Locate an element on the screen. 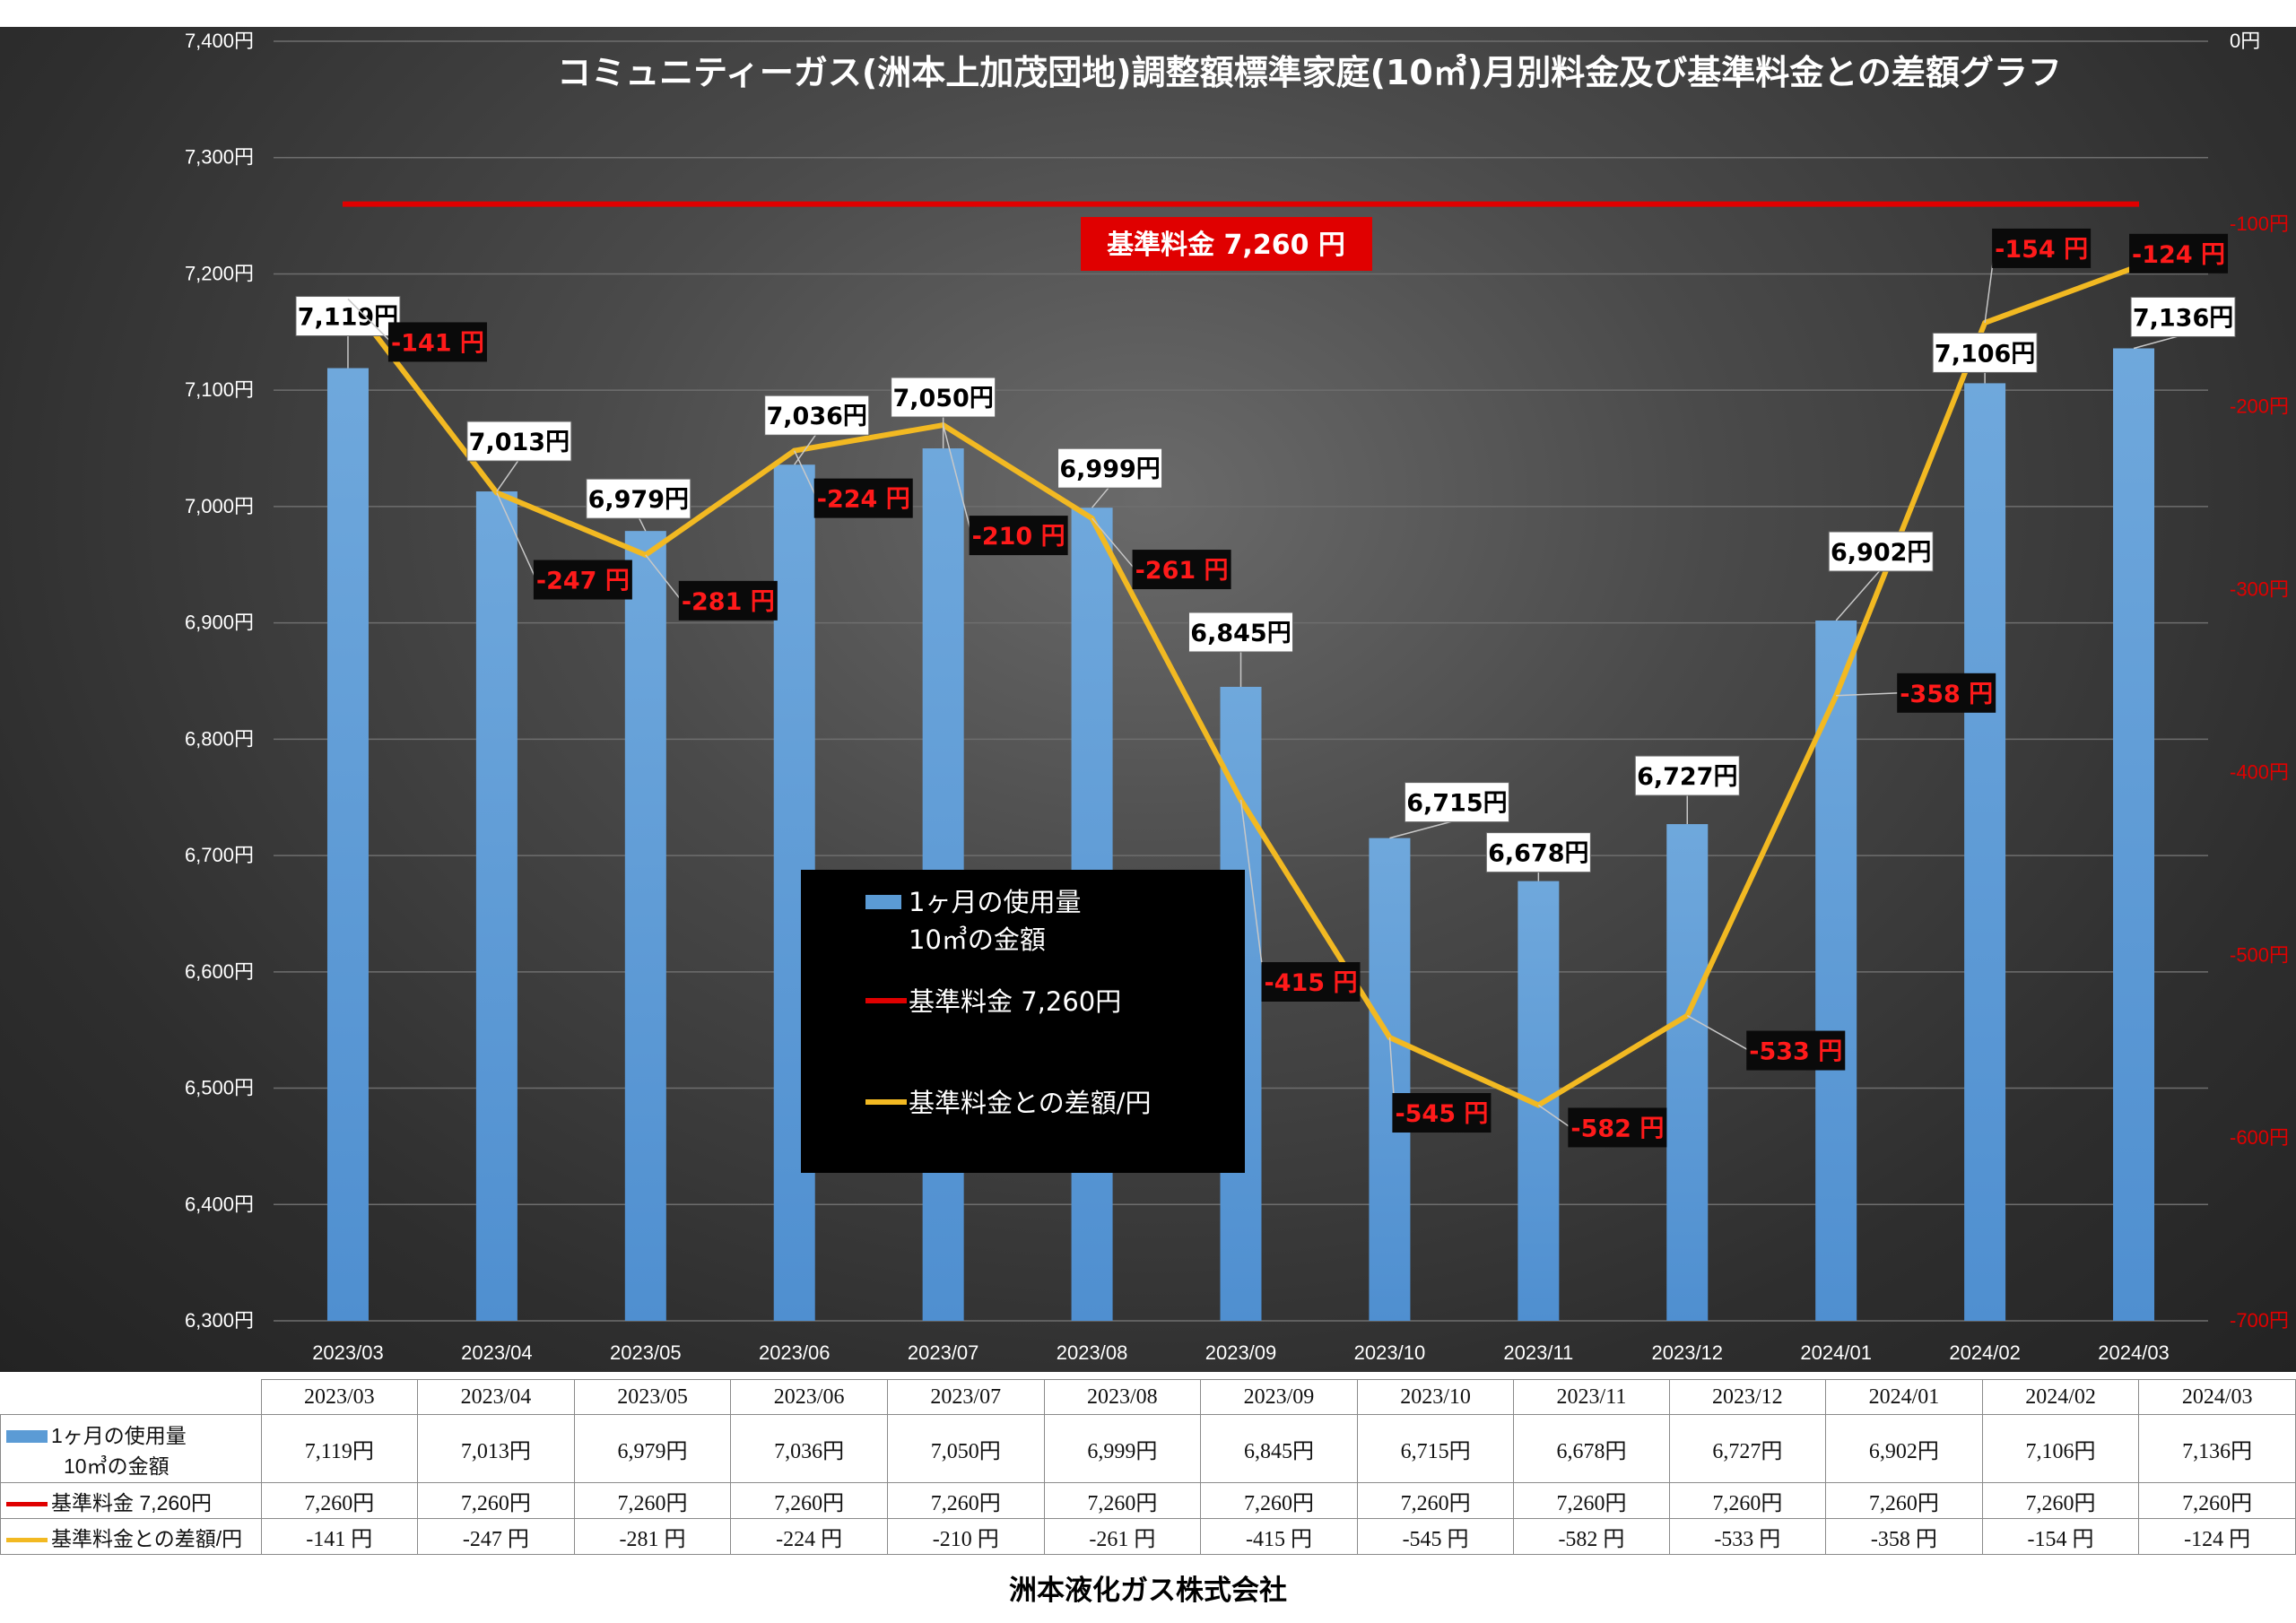 This screenshot has width=2296, height=1623. table-row-label-text: 基準料金との差額/円 is located at coordinates (147, 1538).